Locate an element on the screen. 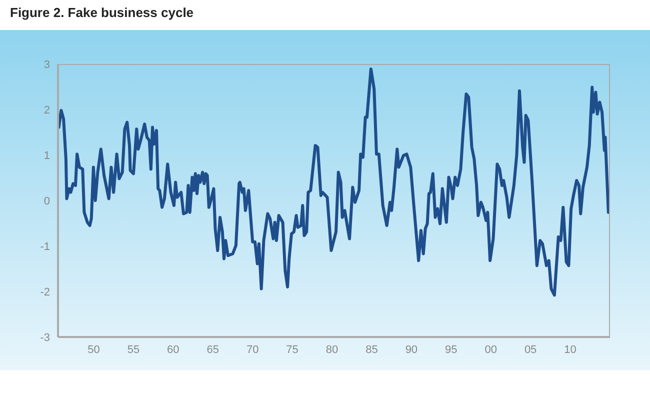 This screenshot has height=399, width=650. y-tick-label: -2 is located at coordinates (45, 292).